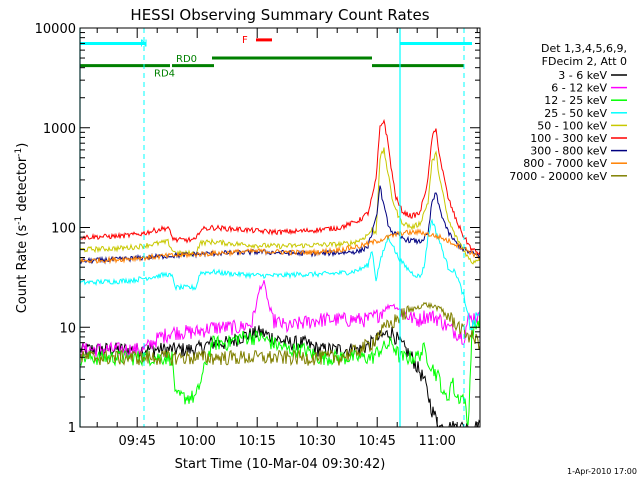  Describe the element at coordinates (67, 328) in the screenshot. I see `y-tick-label-1: 10` at that location.